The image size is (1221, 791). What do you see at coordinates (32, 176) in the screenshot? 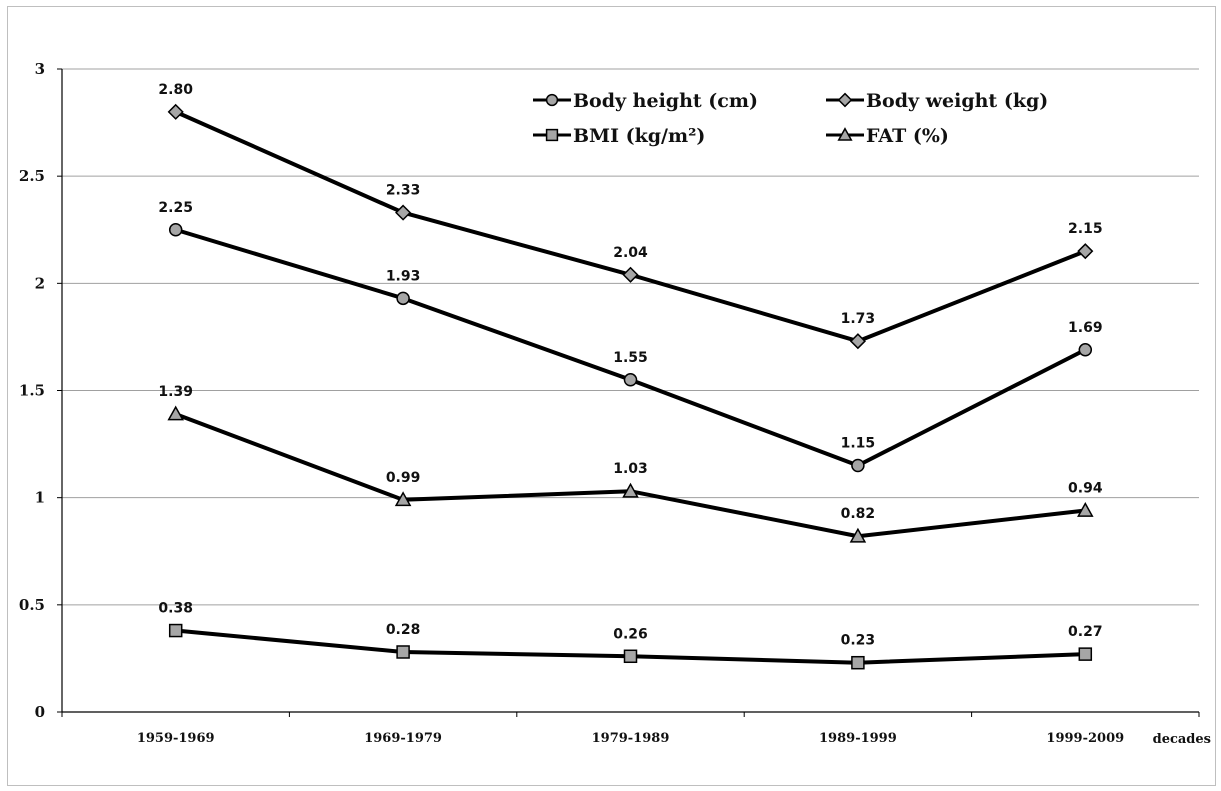
I see `y-tick-label: 2.5` at bounding box center [32, 176].